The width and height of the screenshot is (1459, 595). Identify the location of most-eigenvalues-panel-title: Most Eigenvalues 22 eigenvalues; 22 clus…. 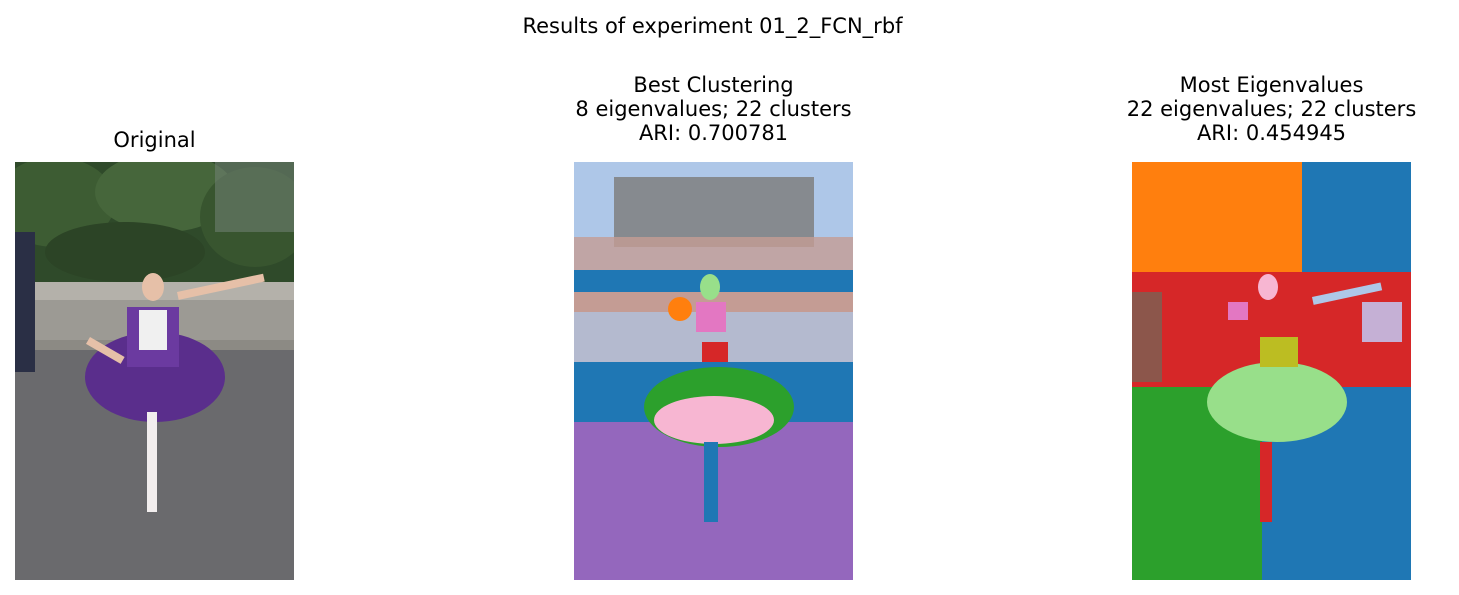
(1245, 109).